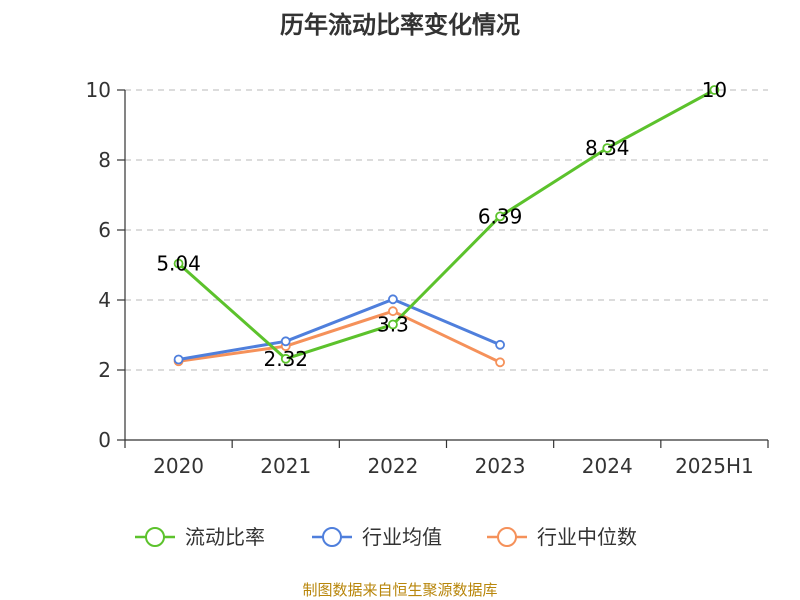 The height and width of the screenshot is (600, 800). I want to click on legend: 流动比率 行业均值 行业中位数, so click(386, 537).